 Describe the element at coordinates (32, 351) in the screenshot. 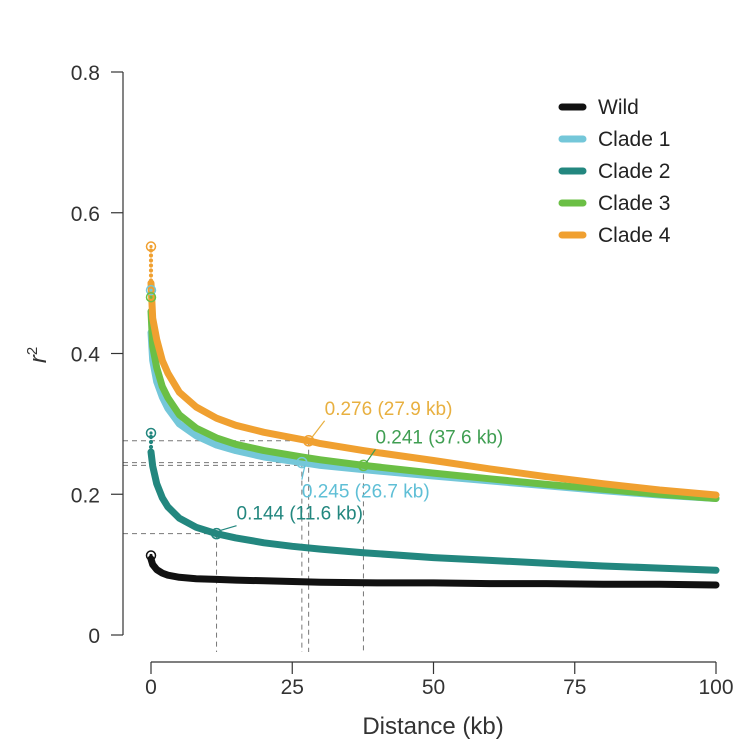

I see `y-axis-label-superscript: 2` at that location.